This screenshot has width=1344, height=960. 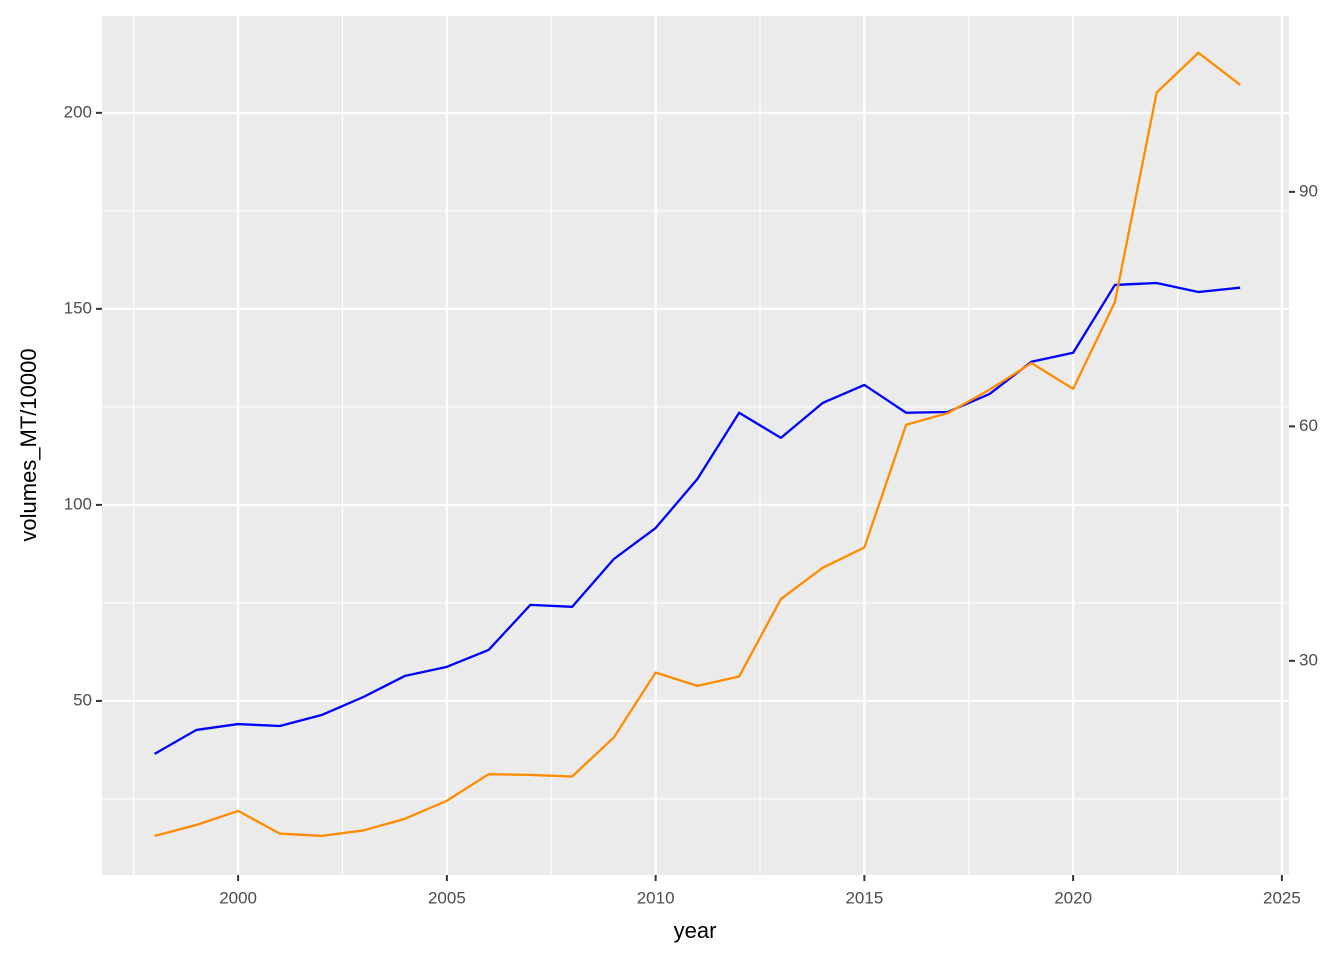 I want to click on y-axis-title: volumes_MT/10000, so click(x=28, y=444).